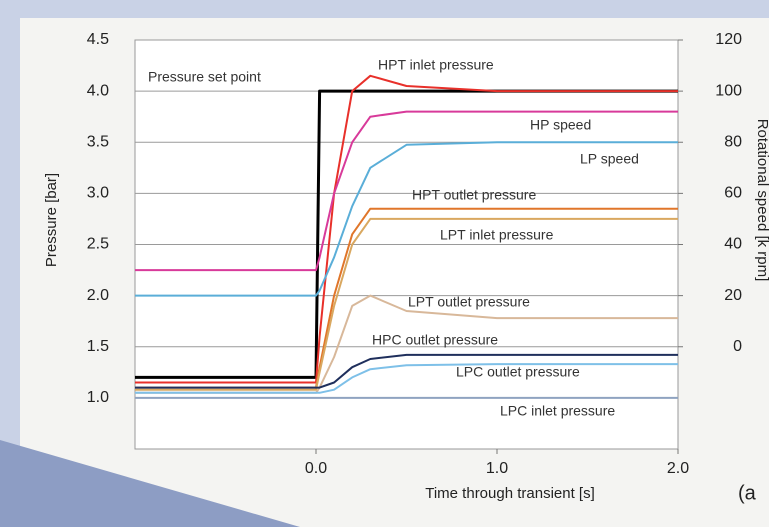 The image size is (769, 527). What do you see at coordinates (733, 295) in the screenshot?
I see `y2-tick-label: 20` at bounding box center [733, 295].